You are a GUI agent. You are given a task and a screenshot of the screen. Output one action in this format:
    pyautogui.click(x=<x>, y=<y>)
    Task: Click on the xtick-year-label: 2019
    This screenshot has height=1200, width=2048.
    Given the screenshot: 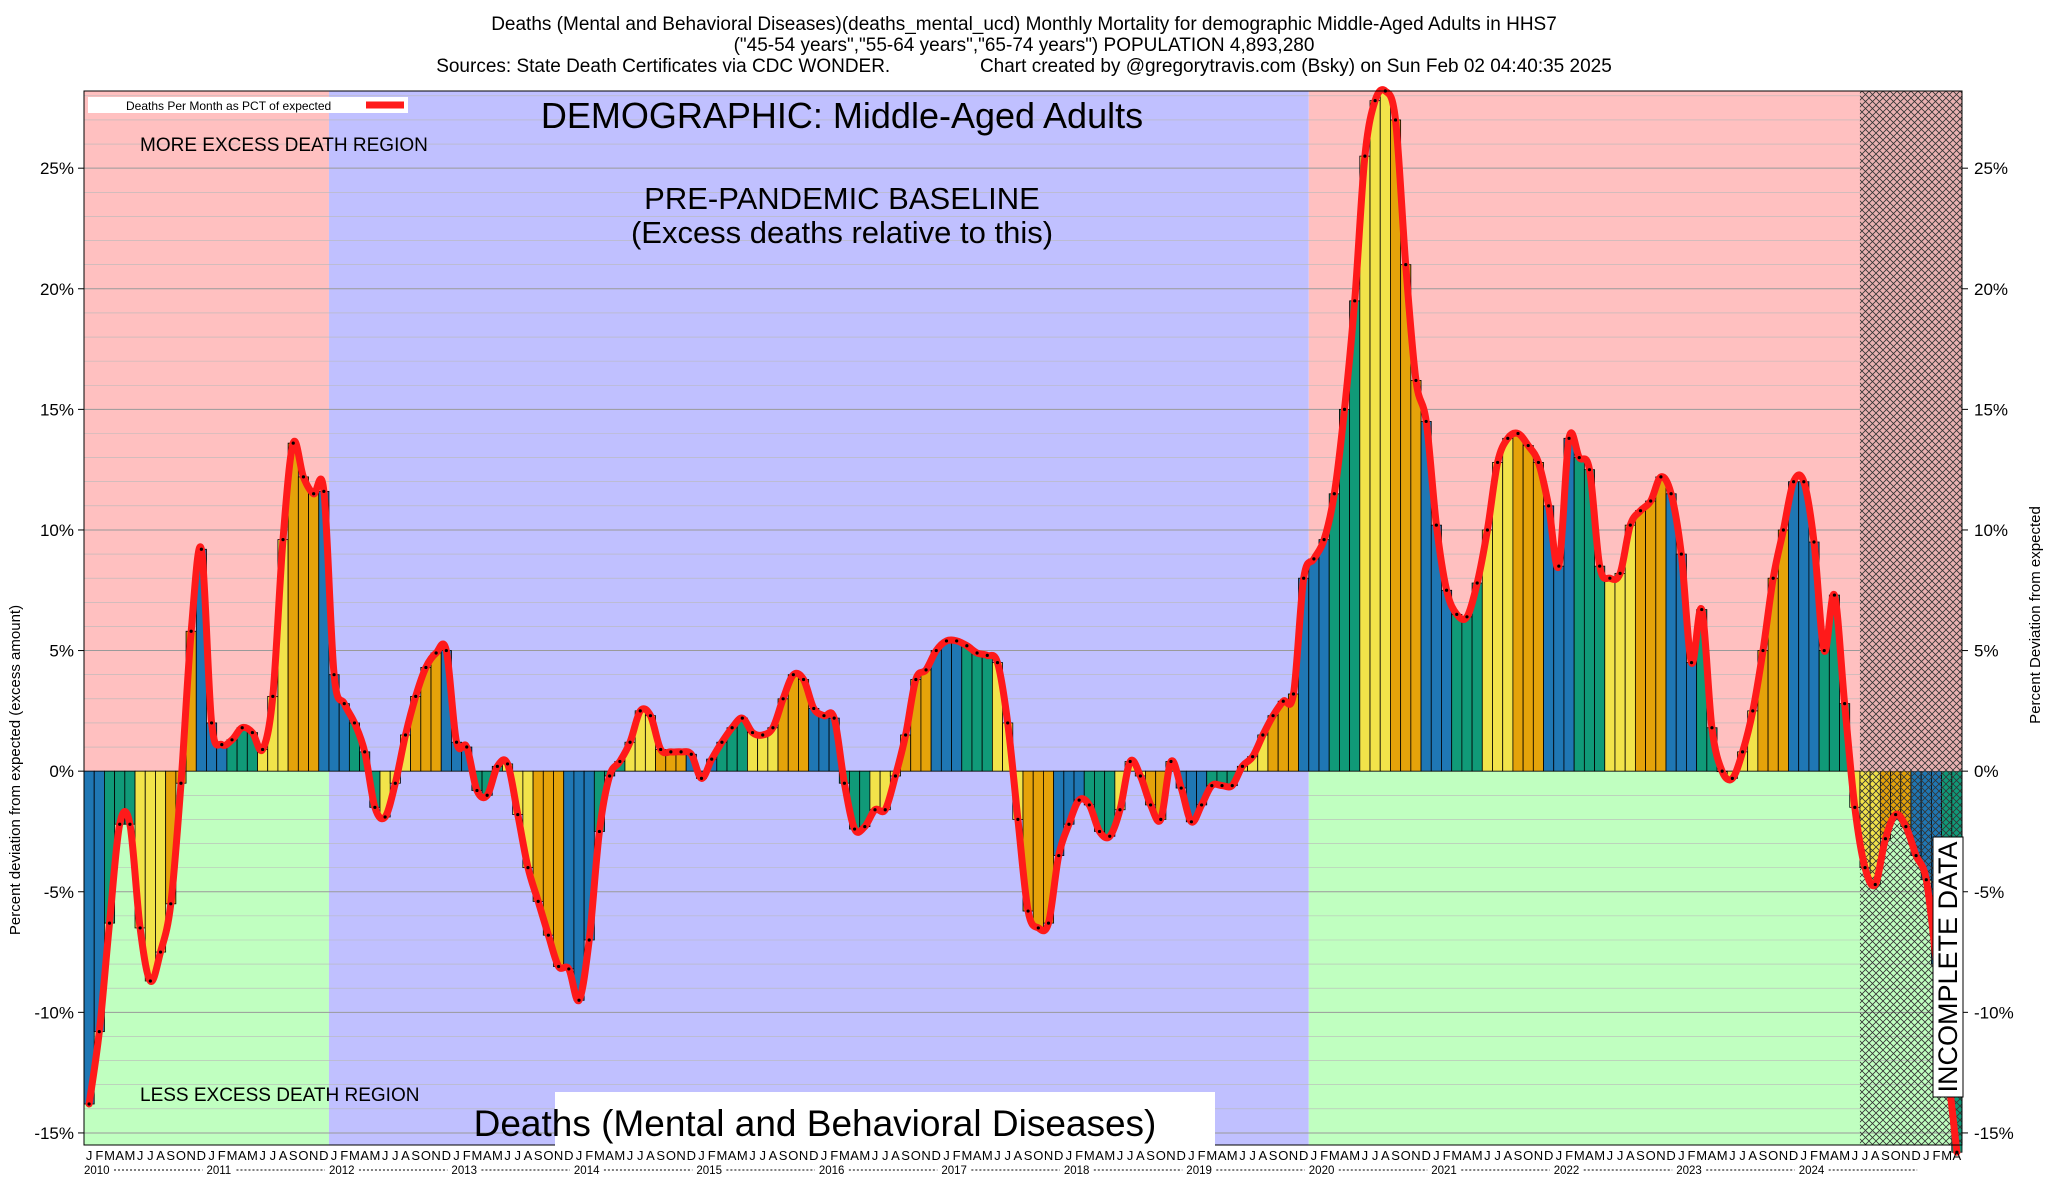 What is the action you would take?
    pyautogui.click(x=1199, y=1171)
    